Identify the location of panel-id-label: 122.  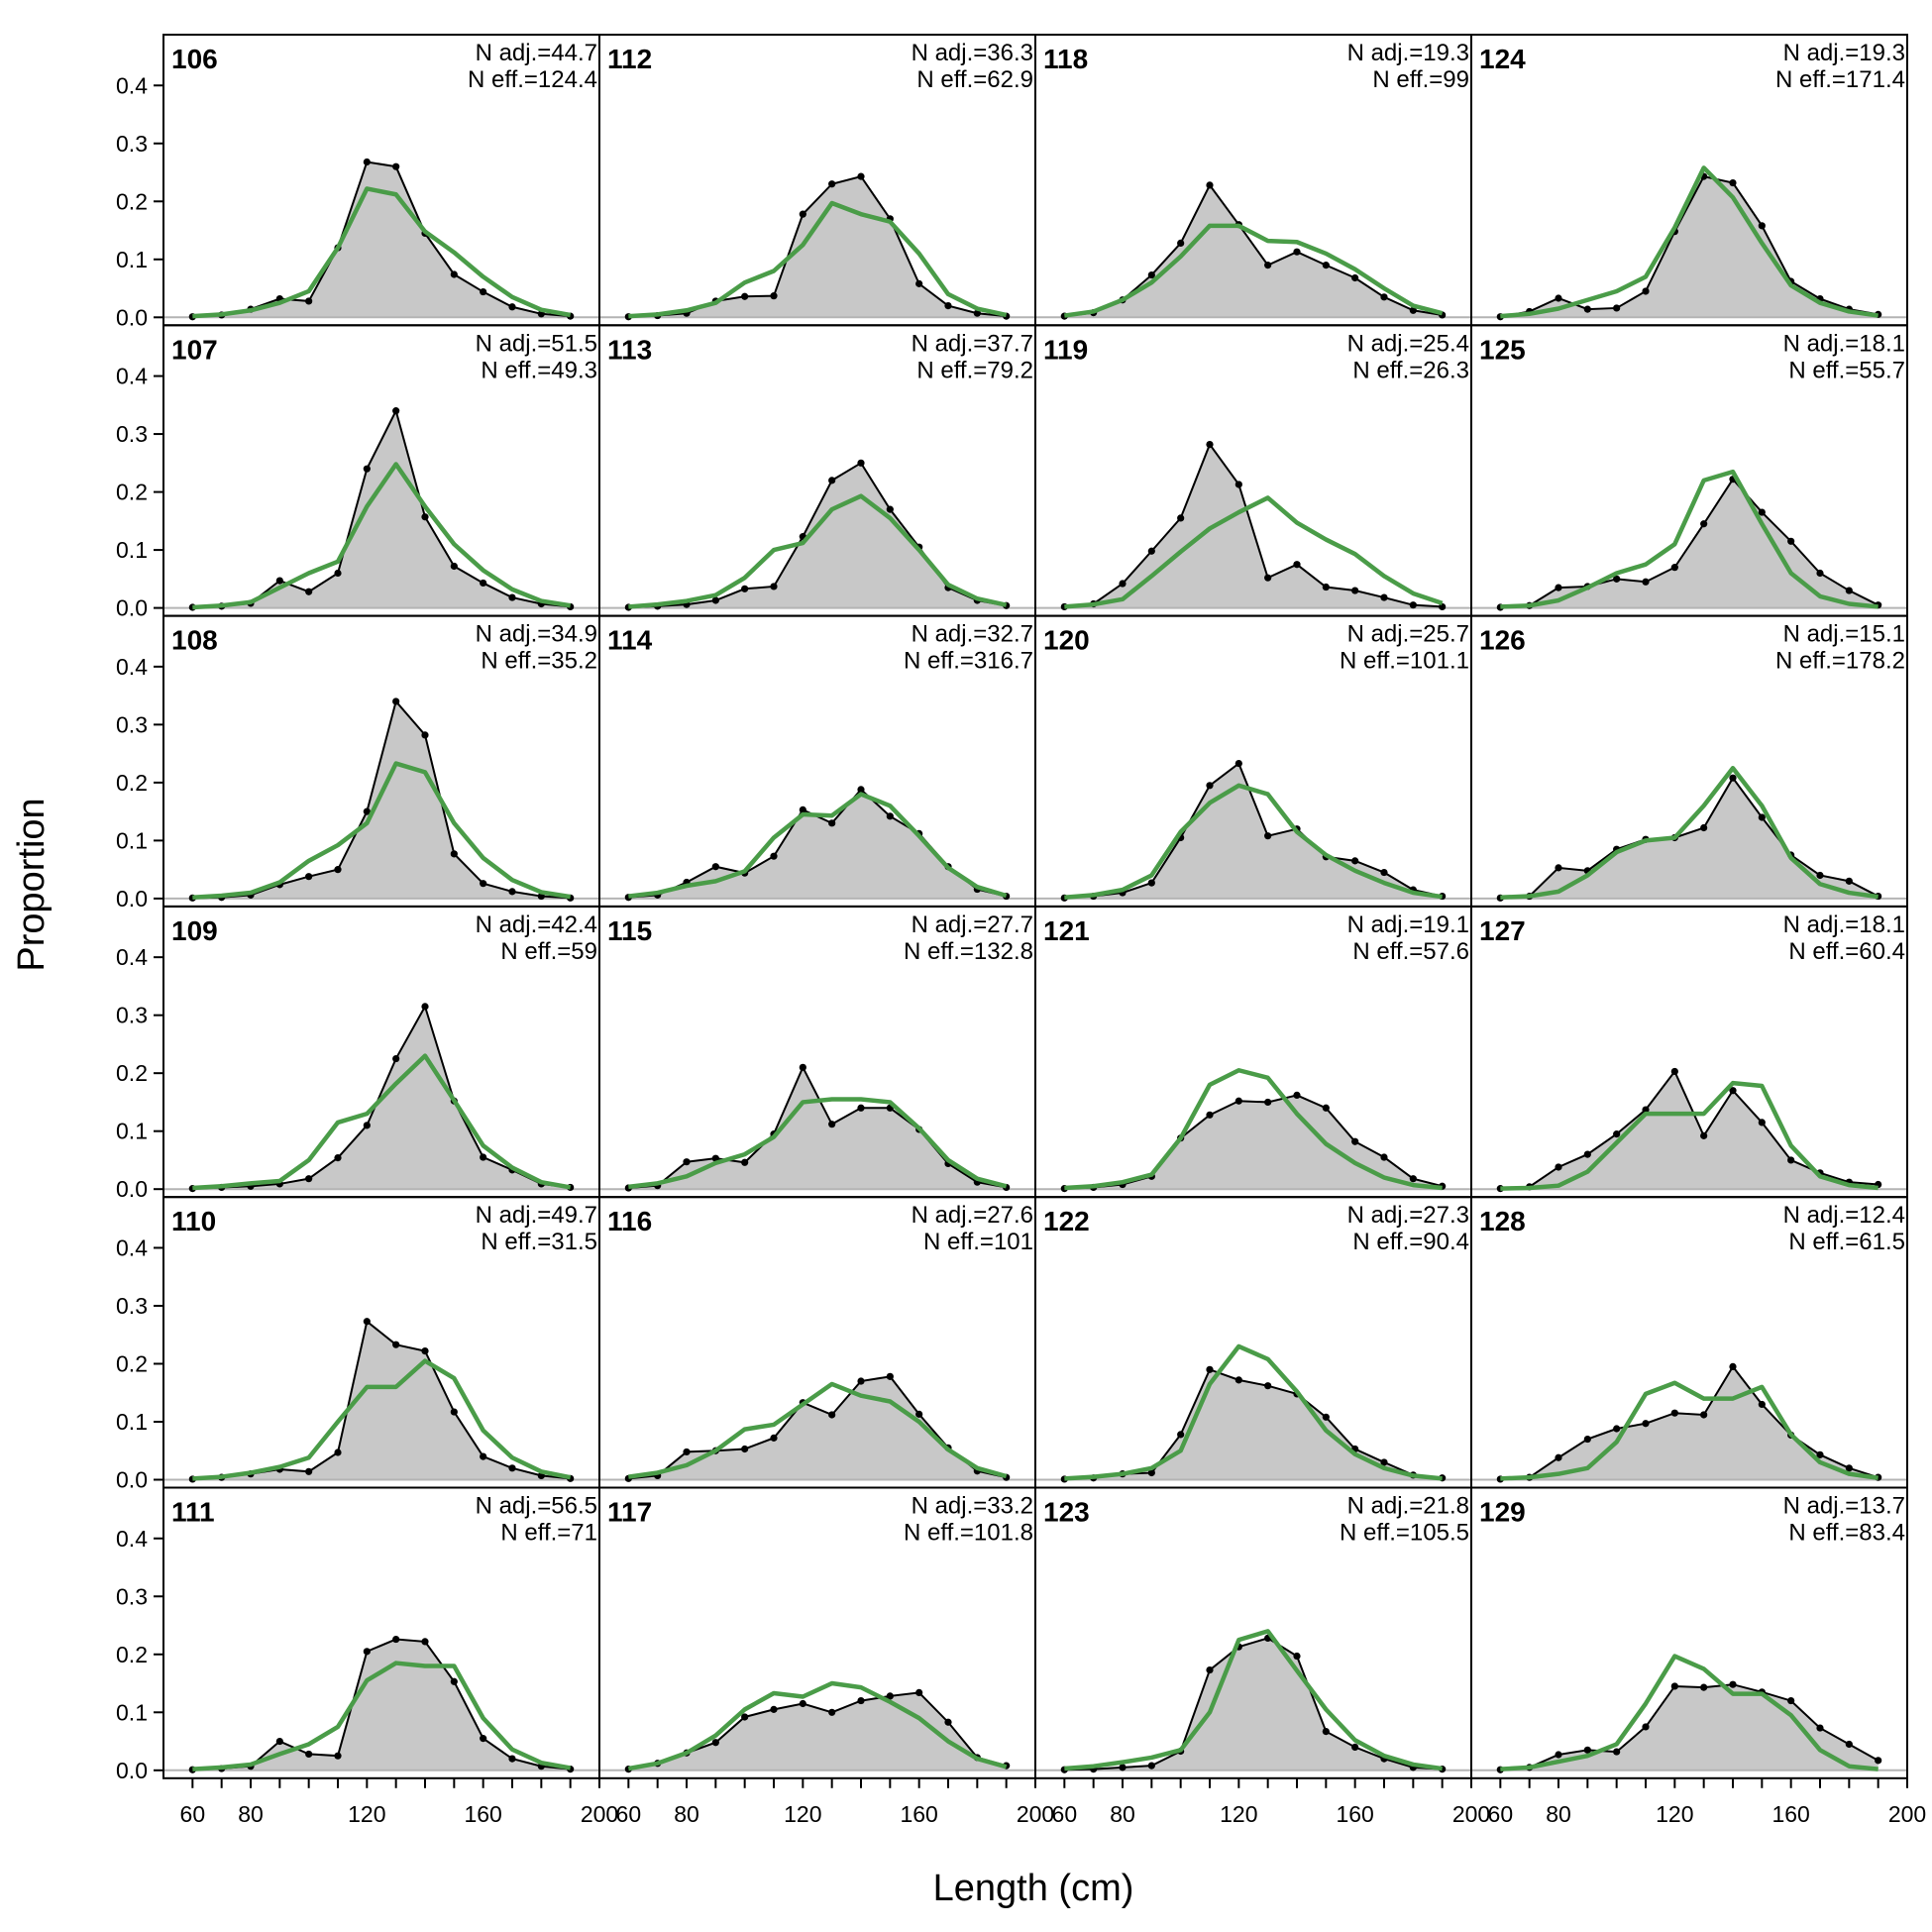
(1066, 1221).